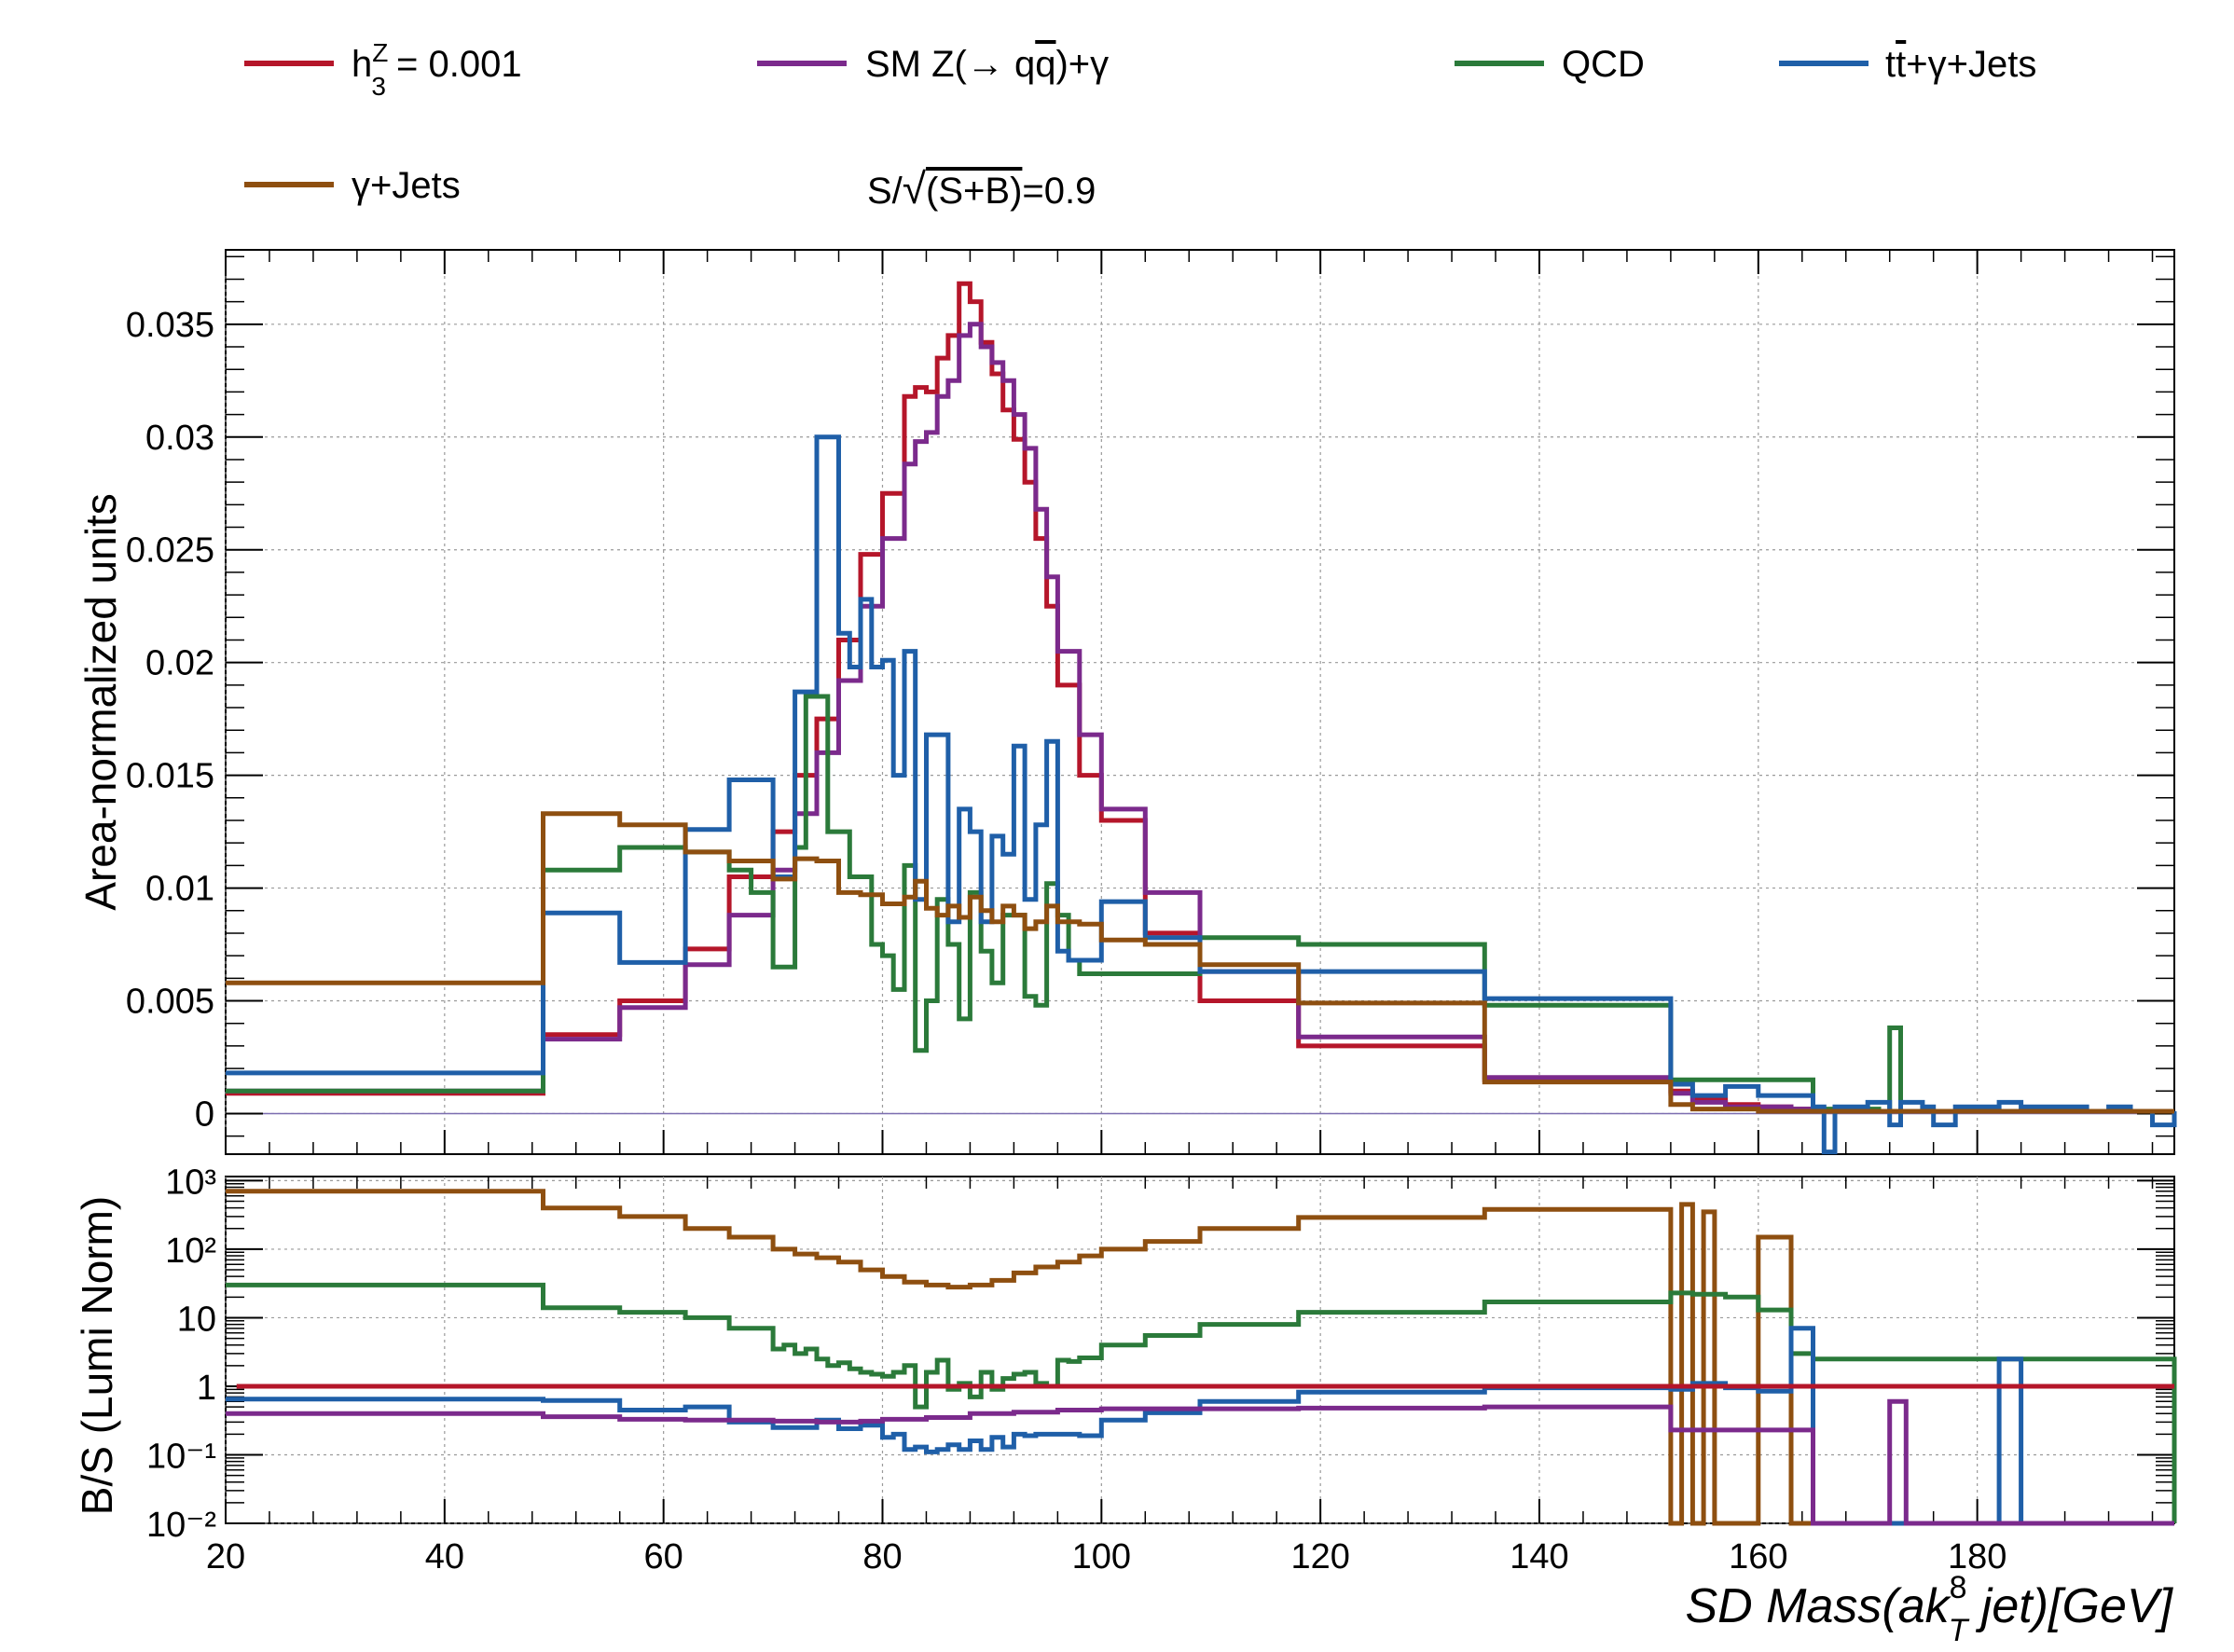  Describe the element at coordinates (1550, 65) in the screenshot. I see `legend-entry-qcd: QCD` at that location.